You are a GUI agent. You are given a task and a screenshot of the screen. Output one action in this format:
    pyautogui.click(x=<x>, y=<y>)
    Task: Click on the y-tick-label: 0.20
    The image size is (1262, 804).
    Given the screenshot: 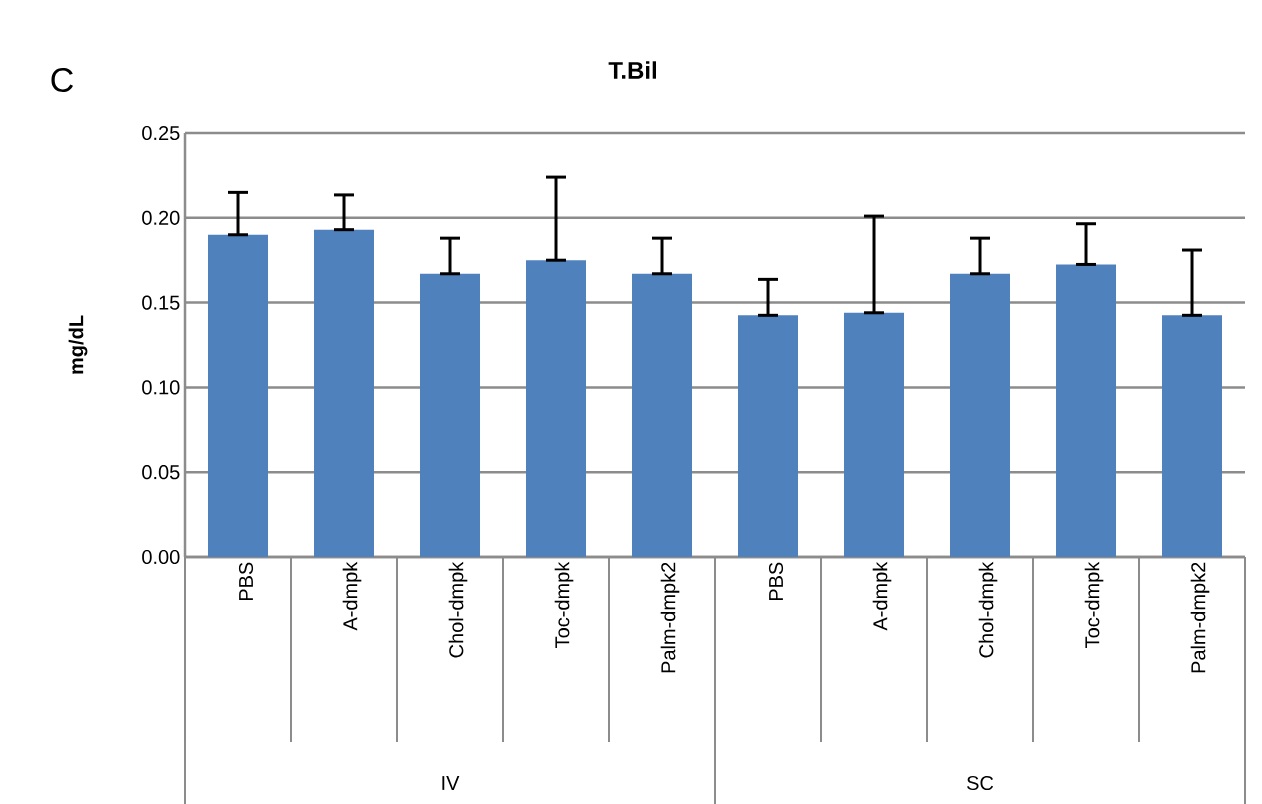 What is the action you would take?
    pyautogui.click(x=161, y=217)
    